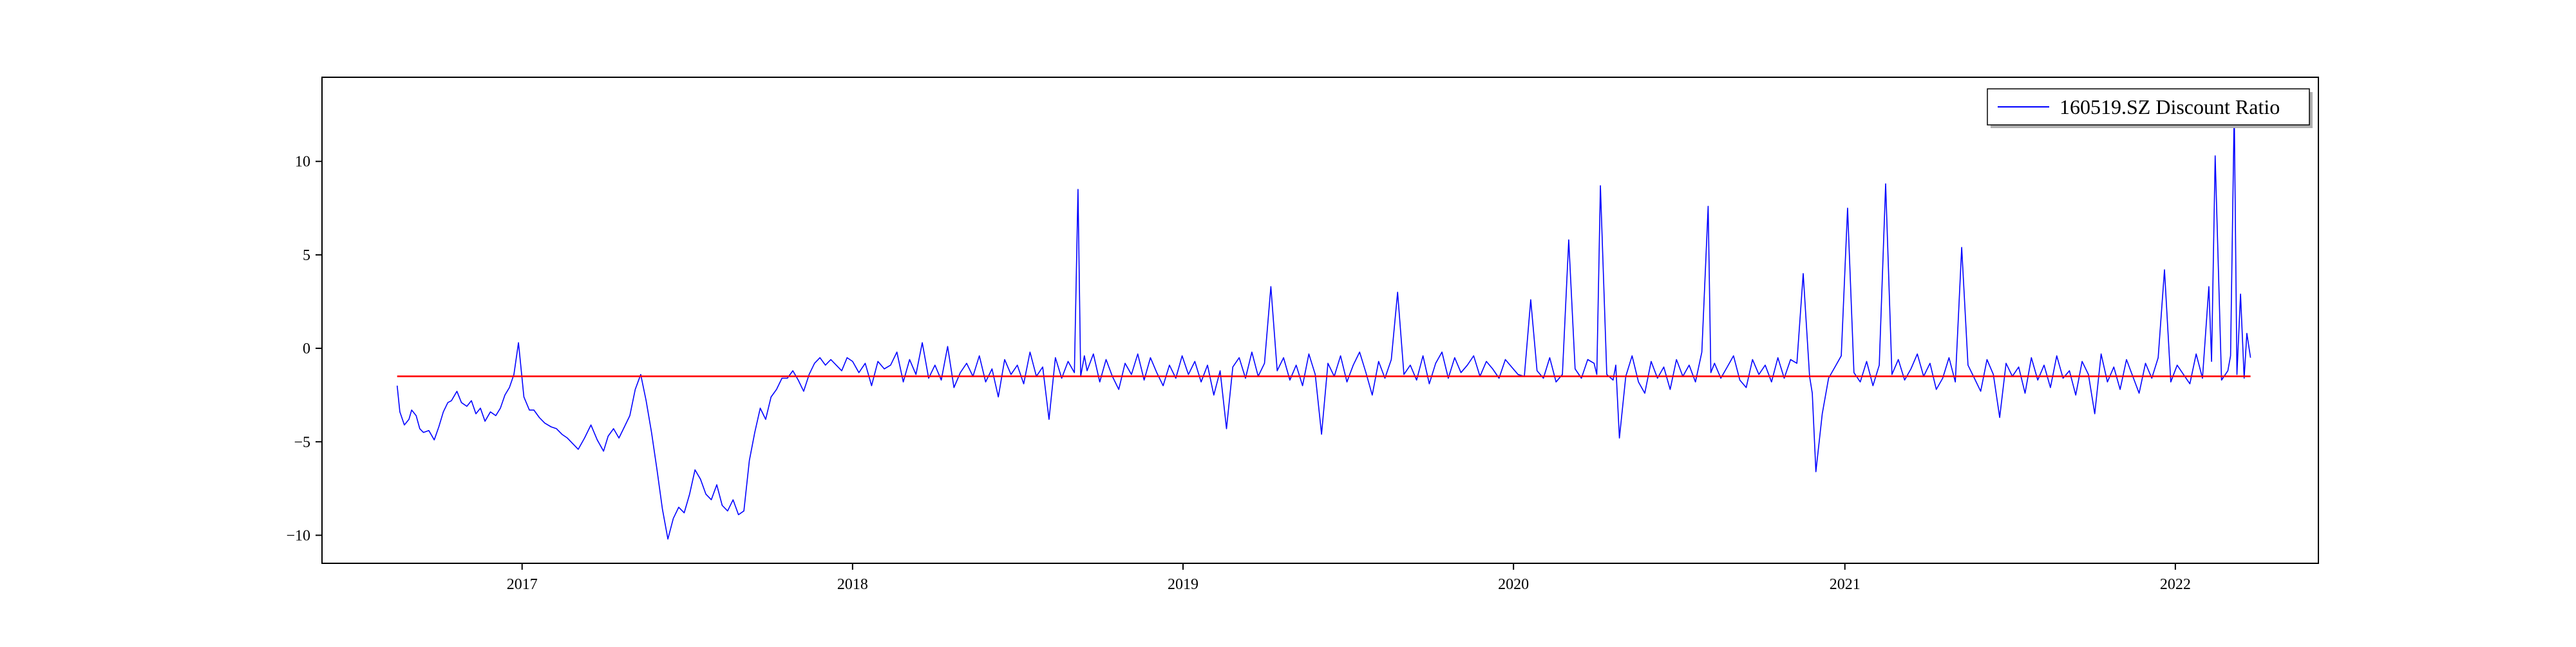 This screenshot has height=647, width=2576. Describe the element at coordinates (302, 442) in the screenshot. I see `y-tick-label: −5` at that location.